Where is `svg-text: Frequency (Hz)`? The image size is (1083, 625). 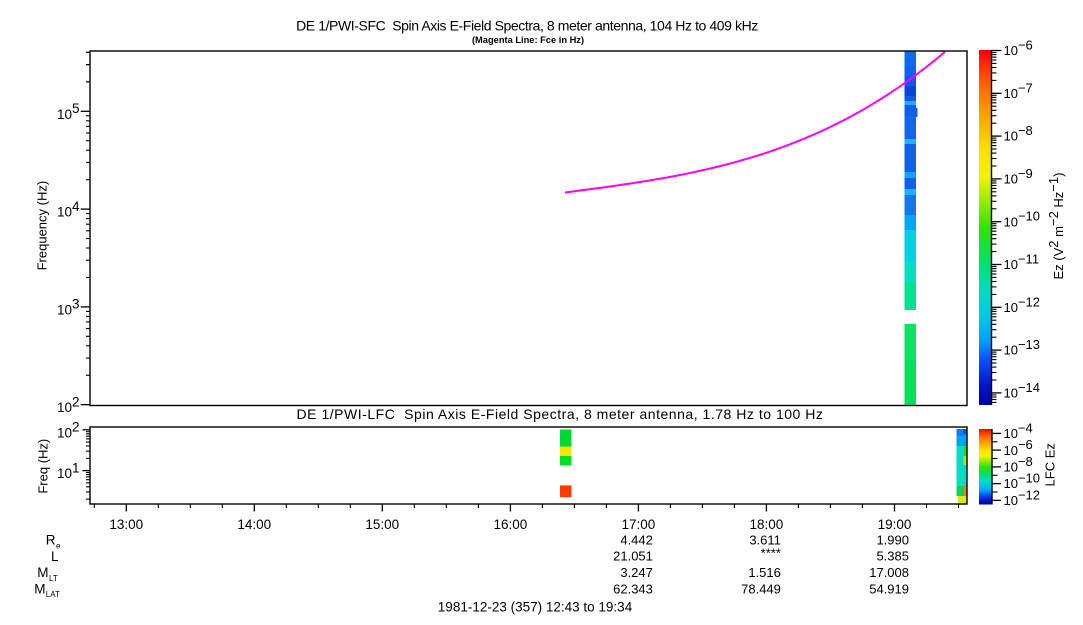
svg-text: Frequency (Hz) is located at coordinates (41, 226).